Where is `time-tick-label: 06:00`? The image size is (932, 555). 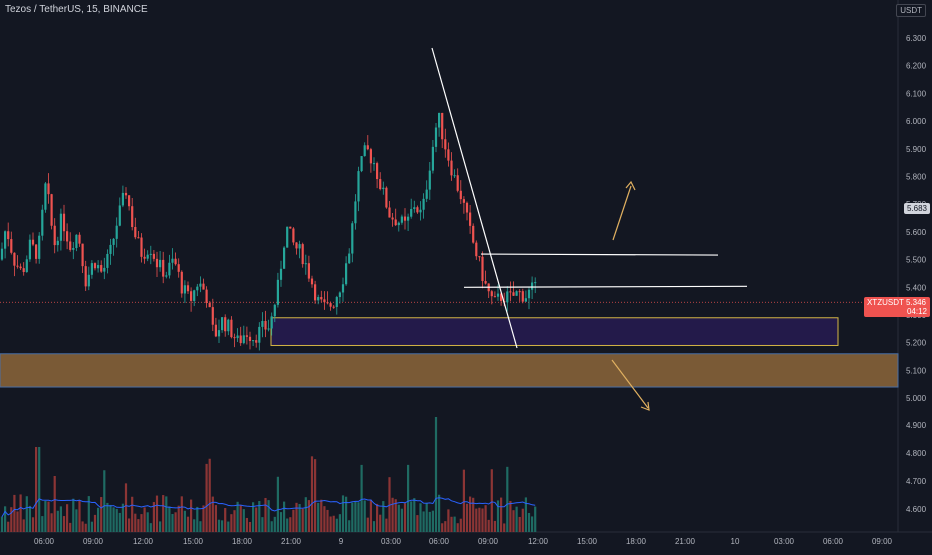 time-tick-label: 06:00 is located at coordinates (439, 541).